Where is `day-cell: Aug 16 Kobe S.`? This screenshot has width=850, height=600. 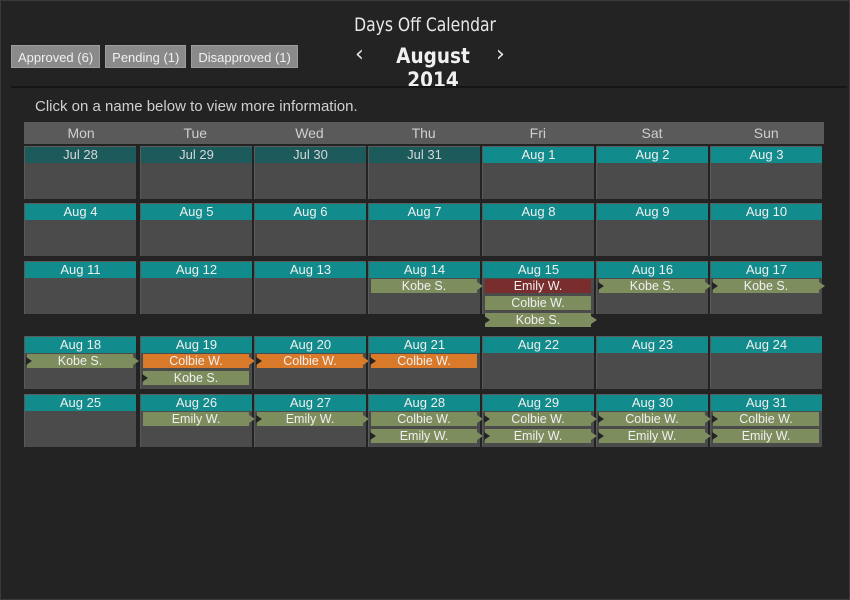 day-cell: Aug 16 Kobe S. is located at coordinates (653, 287).